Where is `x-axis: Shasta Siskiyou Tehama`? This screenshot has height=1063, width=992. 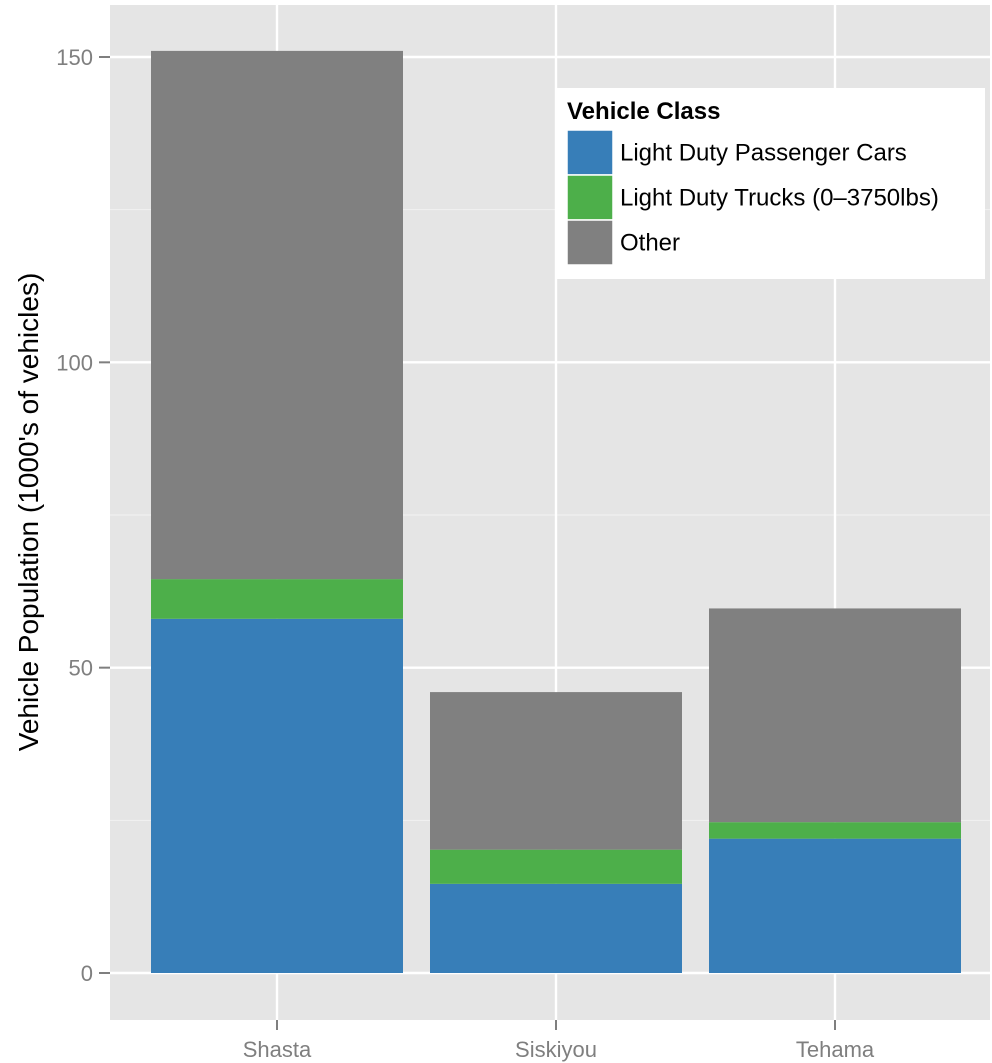 x-axis: Shasta Siskiyou Tehama is located at coordinates (559, 1041).